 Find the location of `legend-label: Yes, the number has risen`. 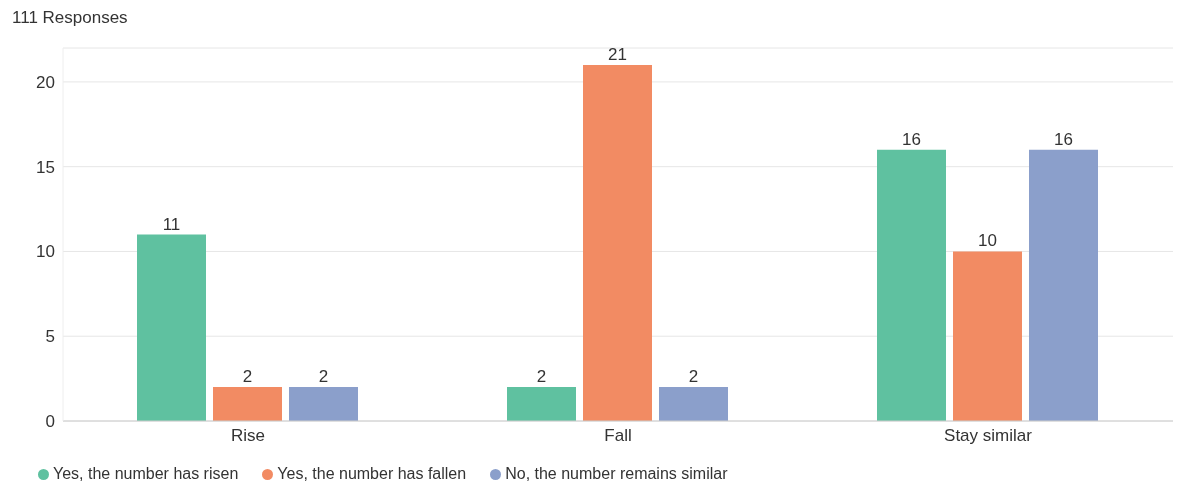

legend-label: Yes, the number has risen is located at coordinates (146, 473).